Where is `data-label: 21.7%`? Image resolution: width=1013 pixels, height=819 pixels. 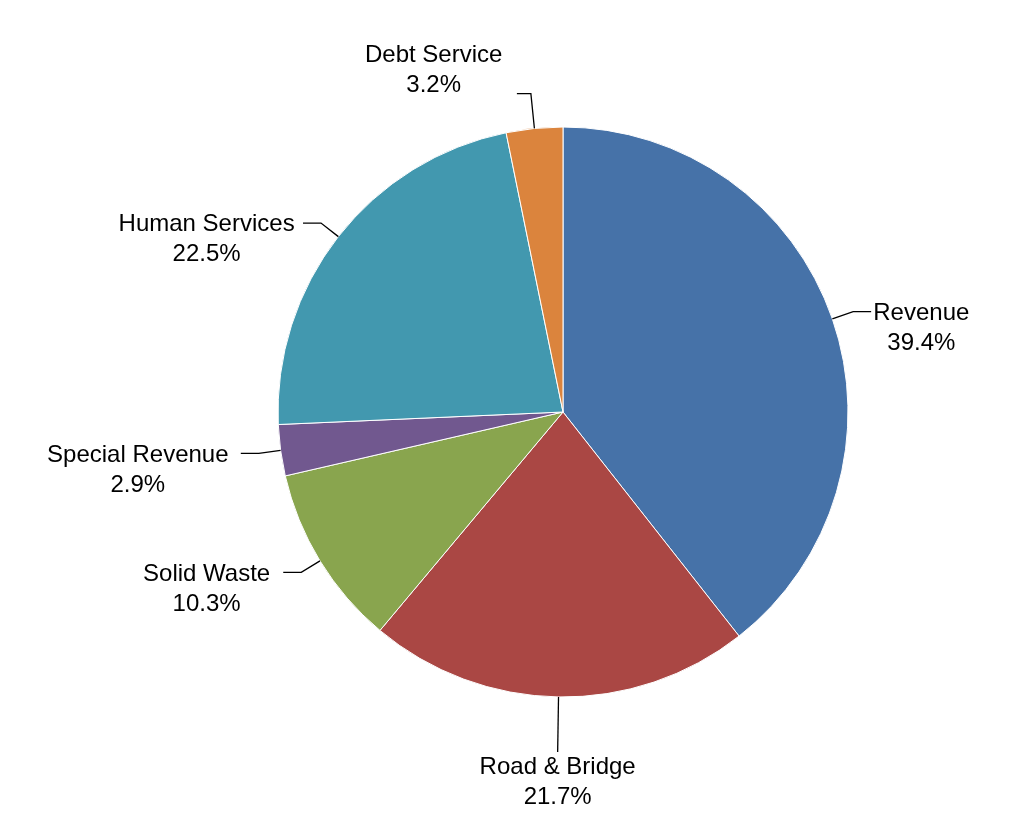
data-label: 21.7% is located at coordinates (557, 795).